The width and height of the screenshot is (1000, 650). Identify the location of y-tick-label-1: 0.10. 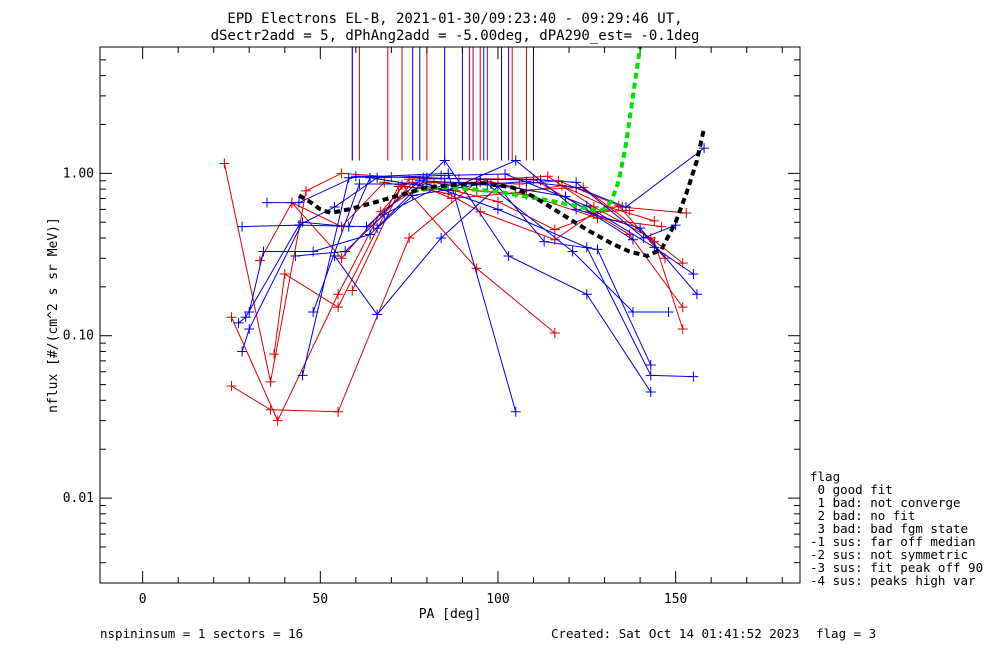
(78, 336).